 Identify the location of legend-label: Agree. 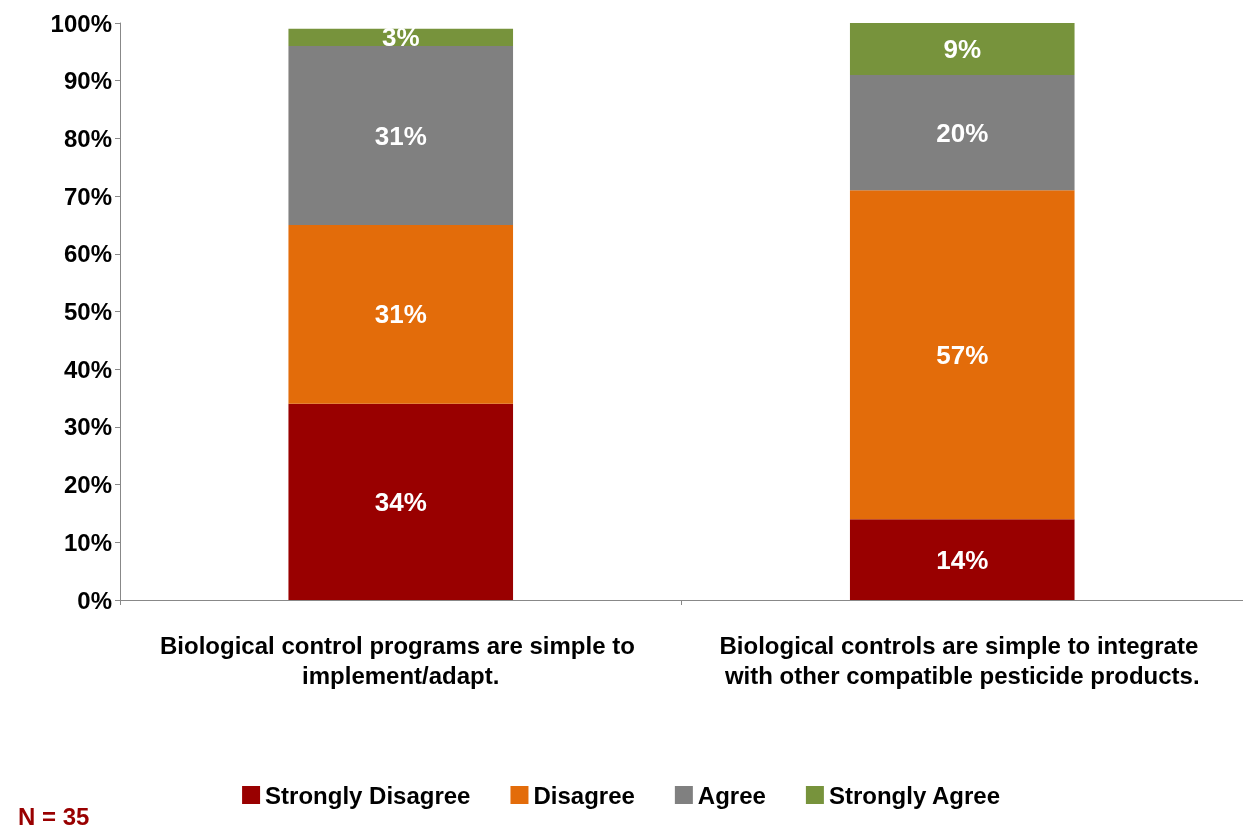
(731, 795).